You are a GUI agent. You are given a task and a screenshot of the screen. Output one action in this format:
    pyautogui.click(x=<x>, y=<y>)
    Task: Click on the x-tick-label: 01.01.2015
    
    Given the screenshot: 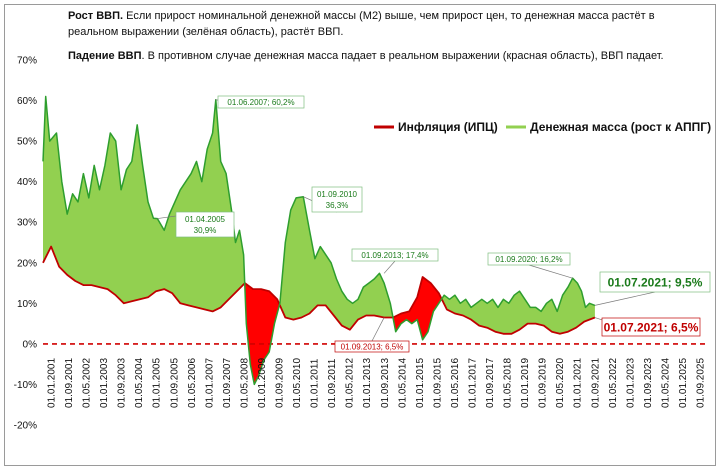 What is the action you would take?
    pyautogui.click(x=420, y=383)
    